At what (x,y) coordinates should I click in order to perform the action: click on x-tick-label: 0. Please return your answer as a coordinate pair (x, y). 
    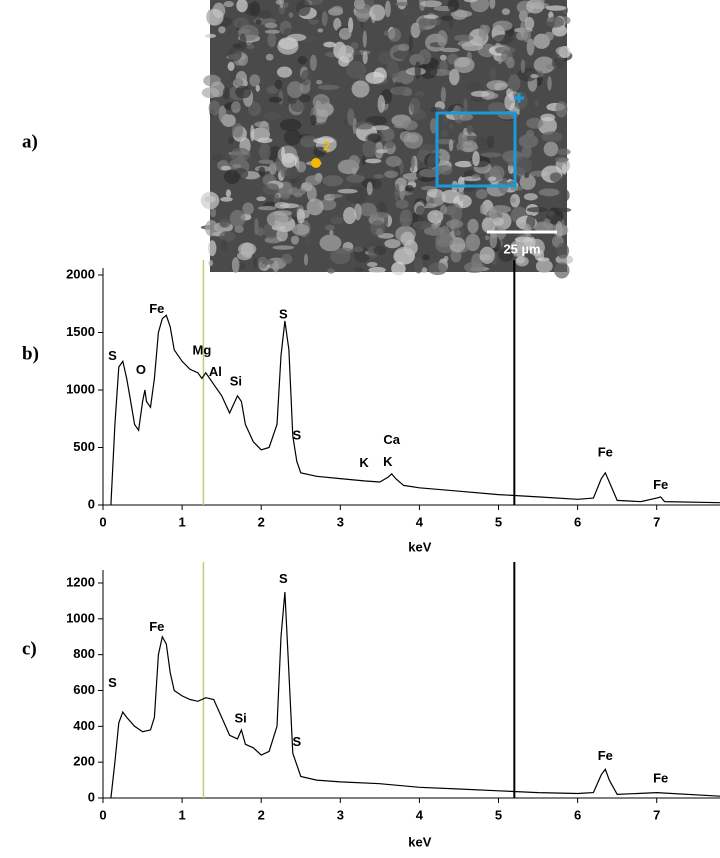
    Looking at the image, I should click on (102, 814).